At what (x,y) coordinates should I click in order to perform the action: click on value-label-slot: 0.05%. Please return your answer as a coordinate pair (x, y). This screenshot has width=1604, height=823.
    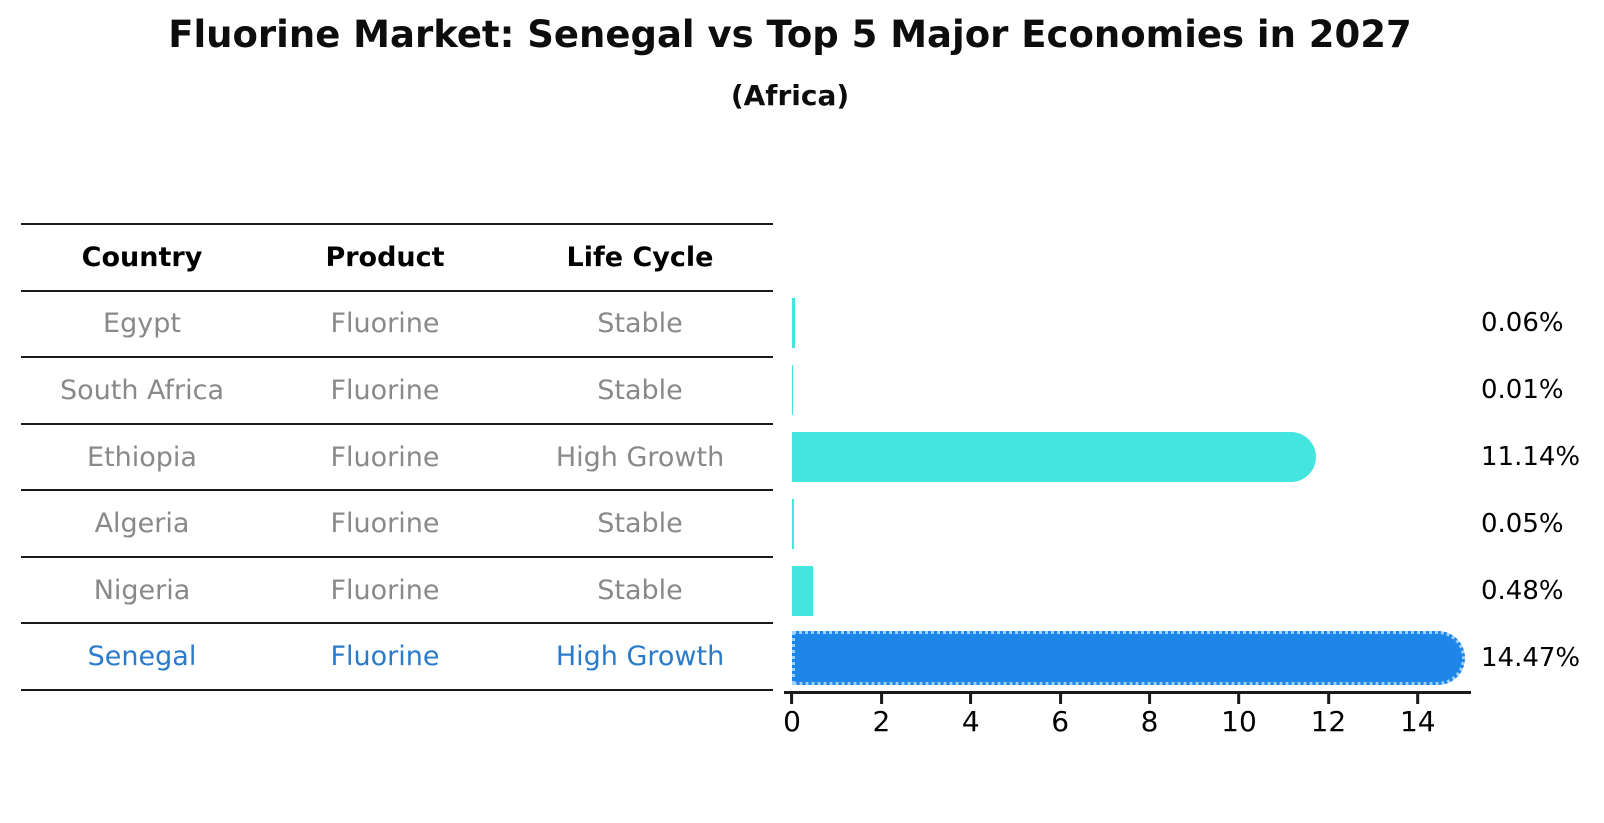
    Looking at the image, I should click on (1541, 523).